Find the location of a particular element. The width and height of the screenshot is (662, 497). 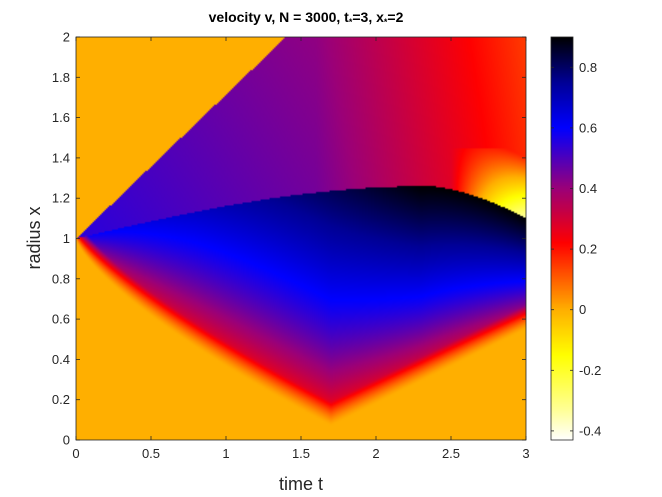

y-tick-label: 2 is located at coordinates (66, 37).